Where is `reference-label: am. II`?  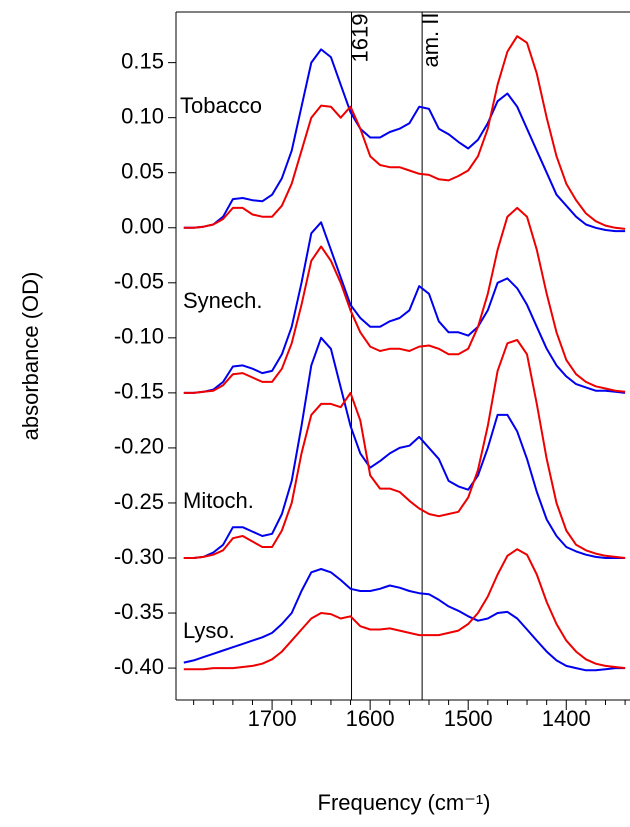 reference-label: am. II is located at coordinates (430, 39).